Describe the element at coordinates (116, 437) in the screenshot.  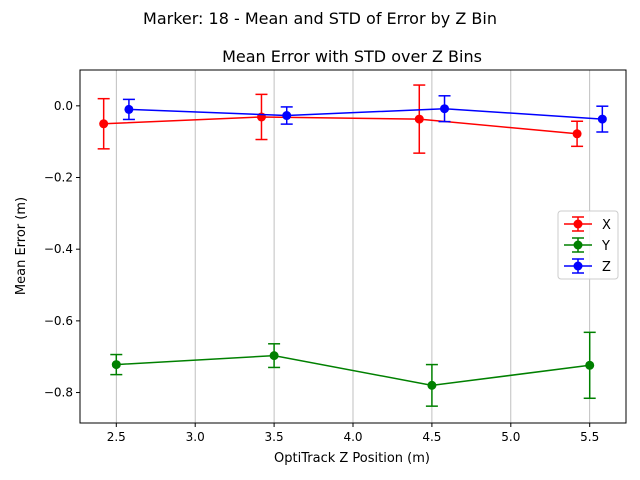
I see `x-tick-label: 2.5` at that location.